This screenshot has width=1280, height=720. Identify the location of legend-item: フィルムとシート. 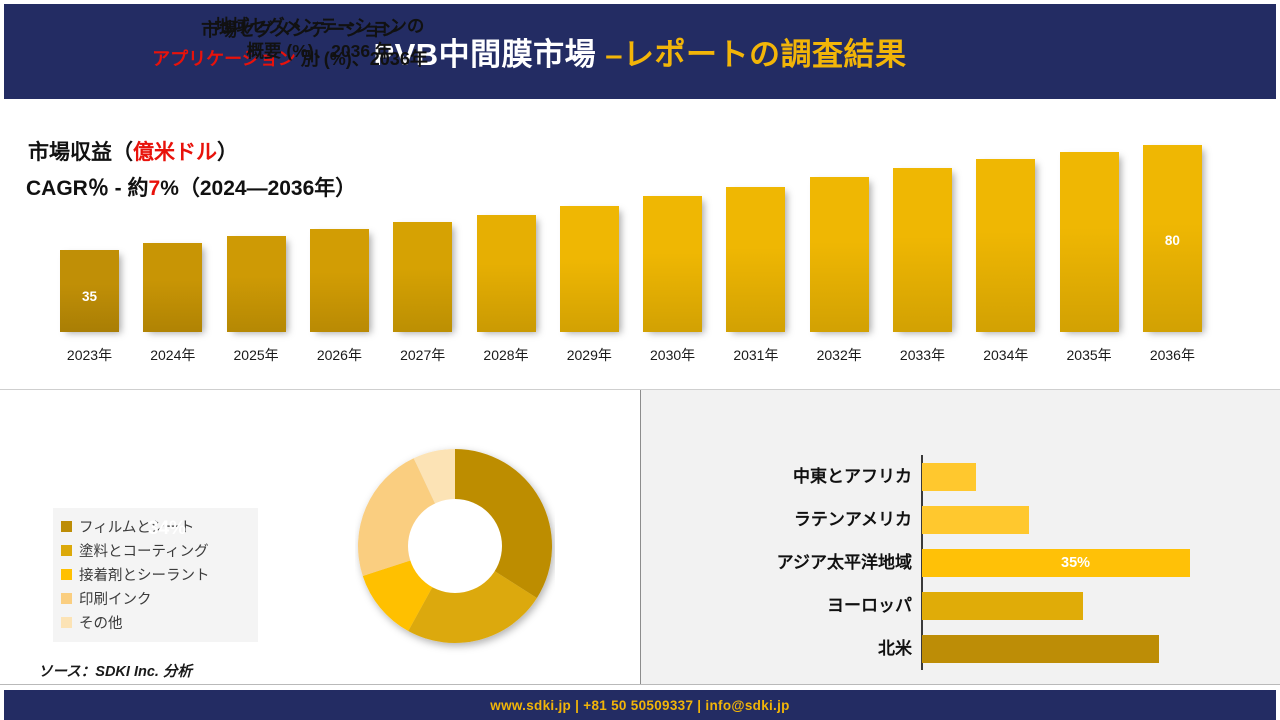
(155, 526).